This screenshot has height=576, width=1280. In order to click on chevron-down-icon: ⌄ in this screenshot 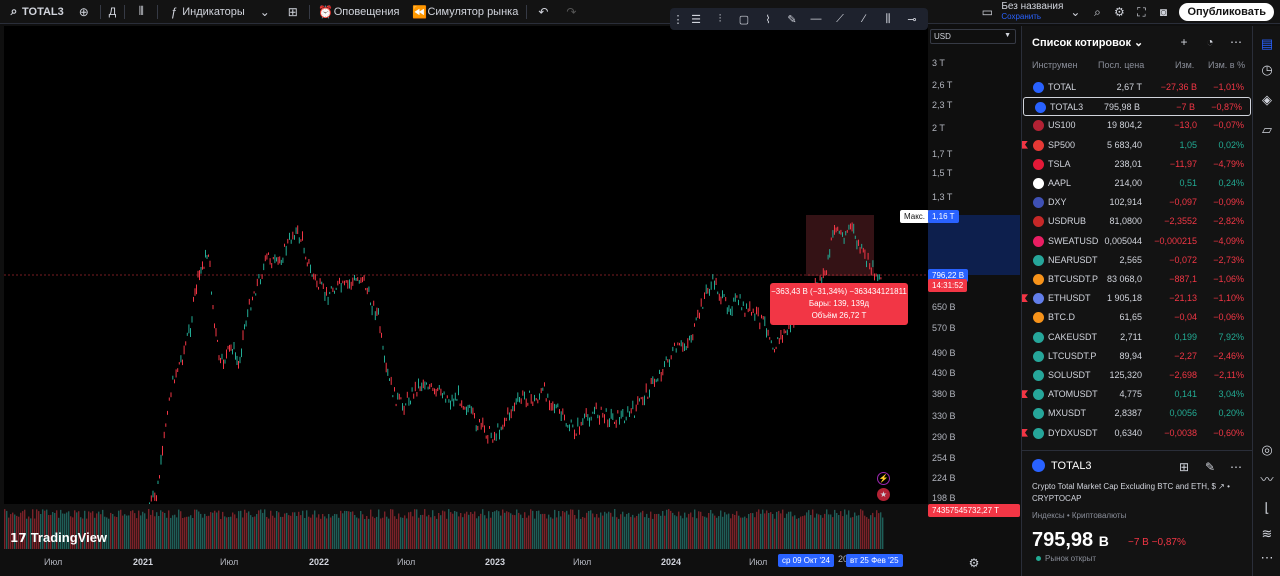, I will do `click(1075, 12)`.